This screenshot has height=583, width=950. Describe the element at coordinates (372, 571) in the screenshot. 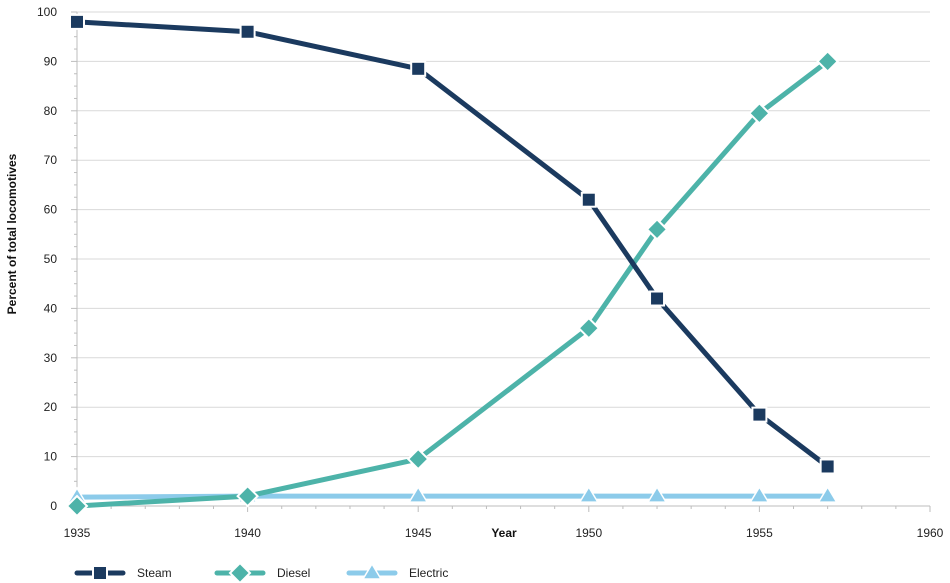

I see `legend-marker-electric` at that location.